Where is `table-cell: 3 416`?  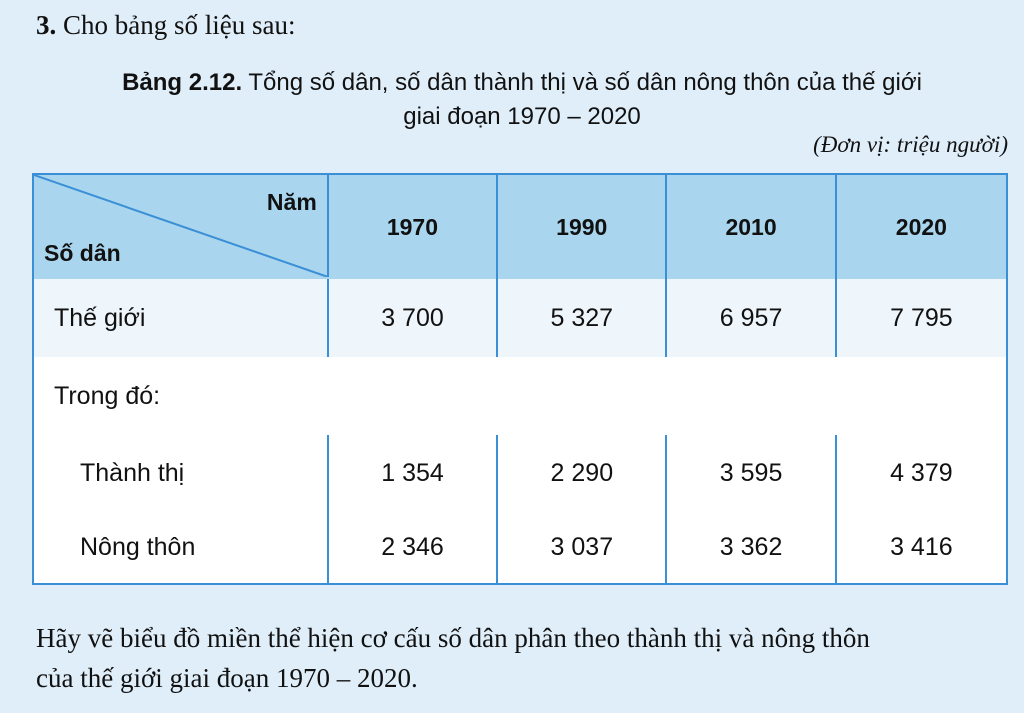
table-cell: 3 416 is located at coordinates (921, 546).